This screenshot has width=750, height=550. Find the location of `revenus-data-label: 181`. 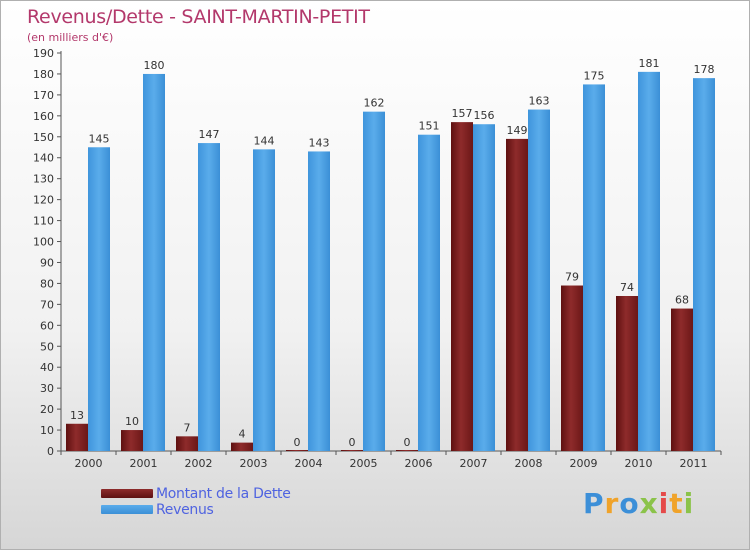

revenus-data-label: 181 is located at coordinates (649, 63).